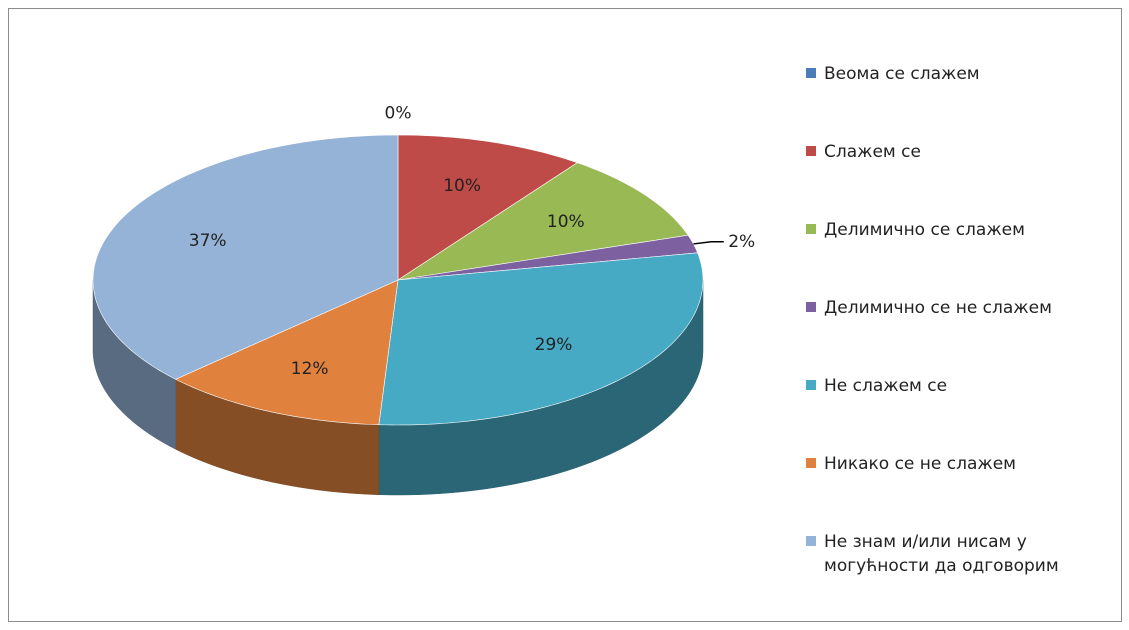  What do you see at coordinates (956, 101) in the screenshot?
I see `legend-item: Веома се слажем` at bounding box center [956, 101].